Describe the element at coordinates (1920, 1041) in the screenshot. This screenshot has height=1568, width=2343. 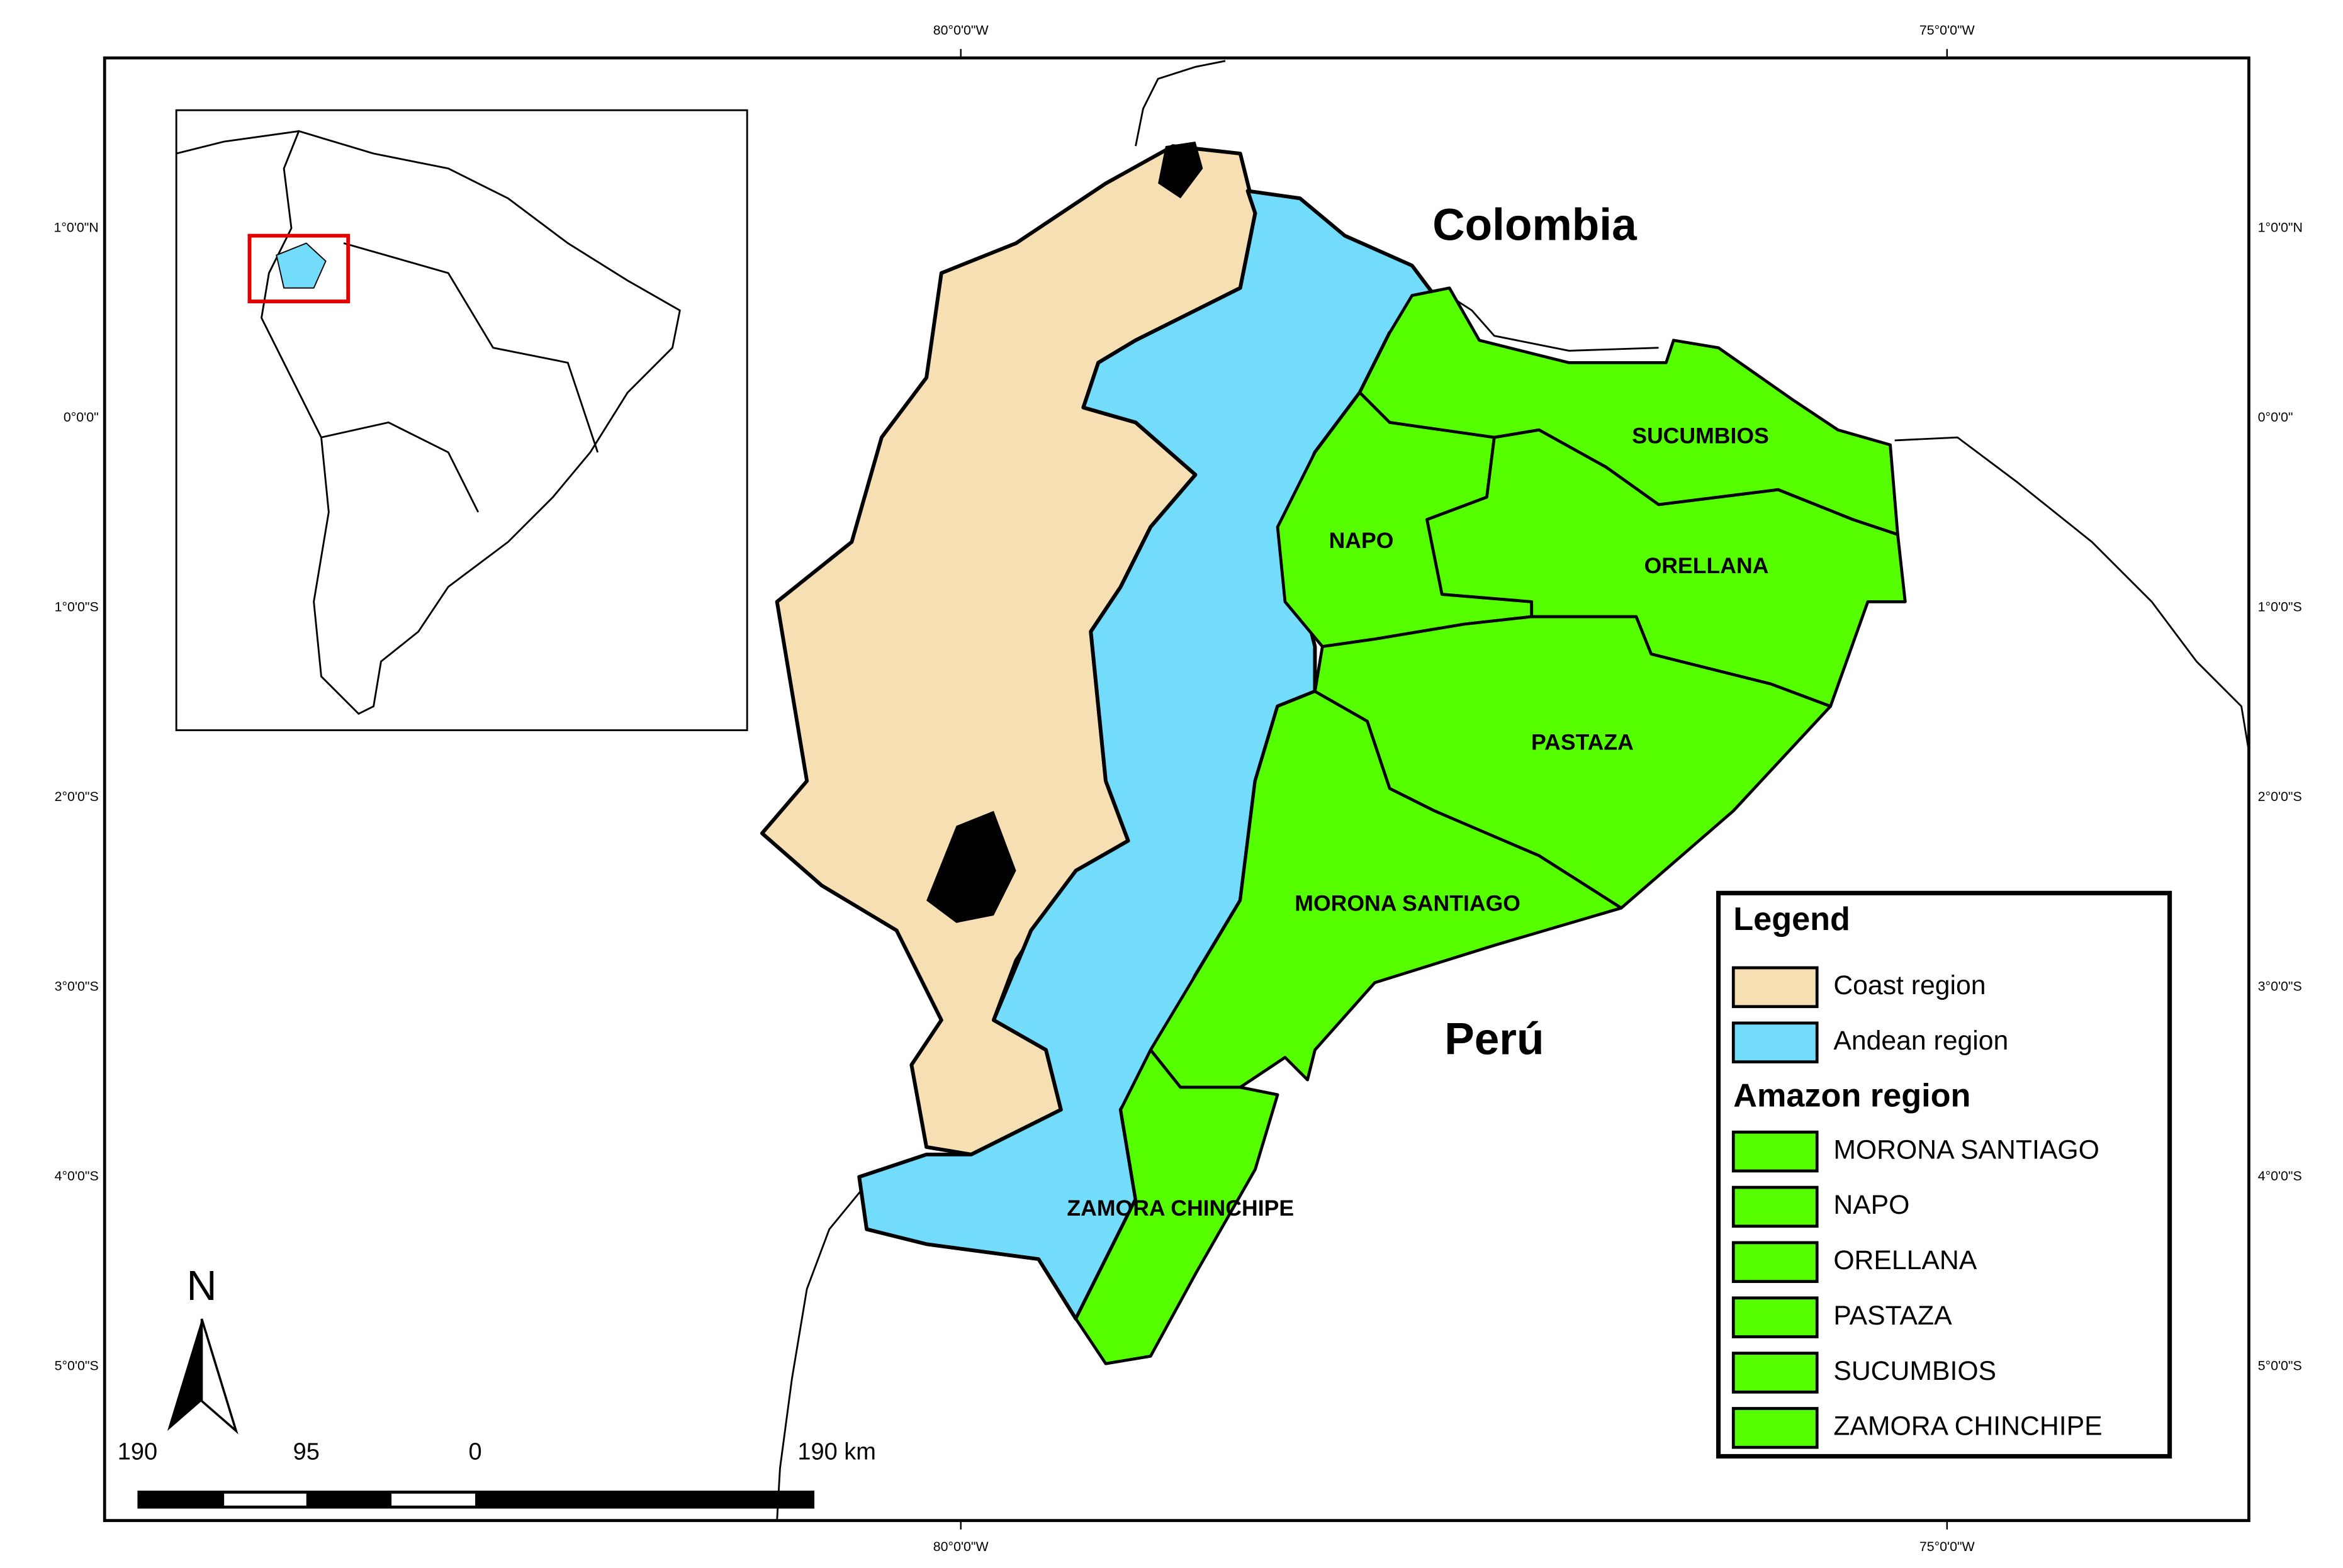
I see `legend-label: Andean region` at that location.